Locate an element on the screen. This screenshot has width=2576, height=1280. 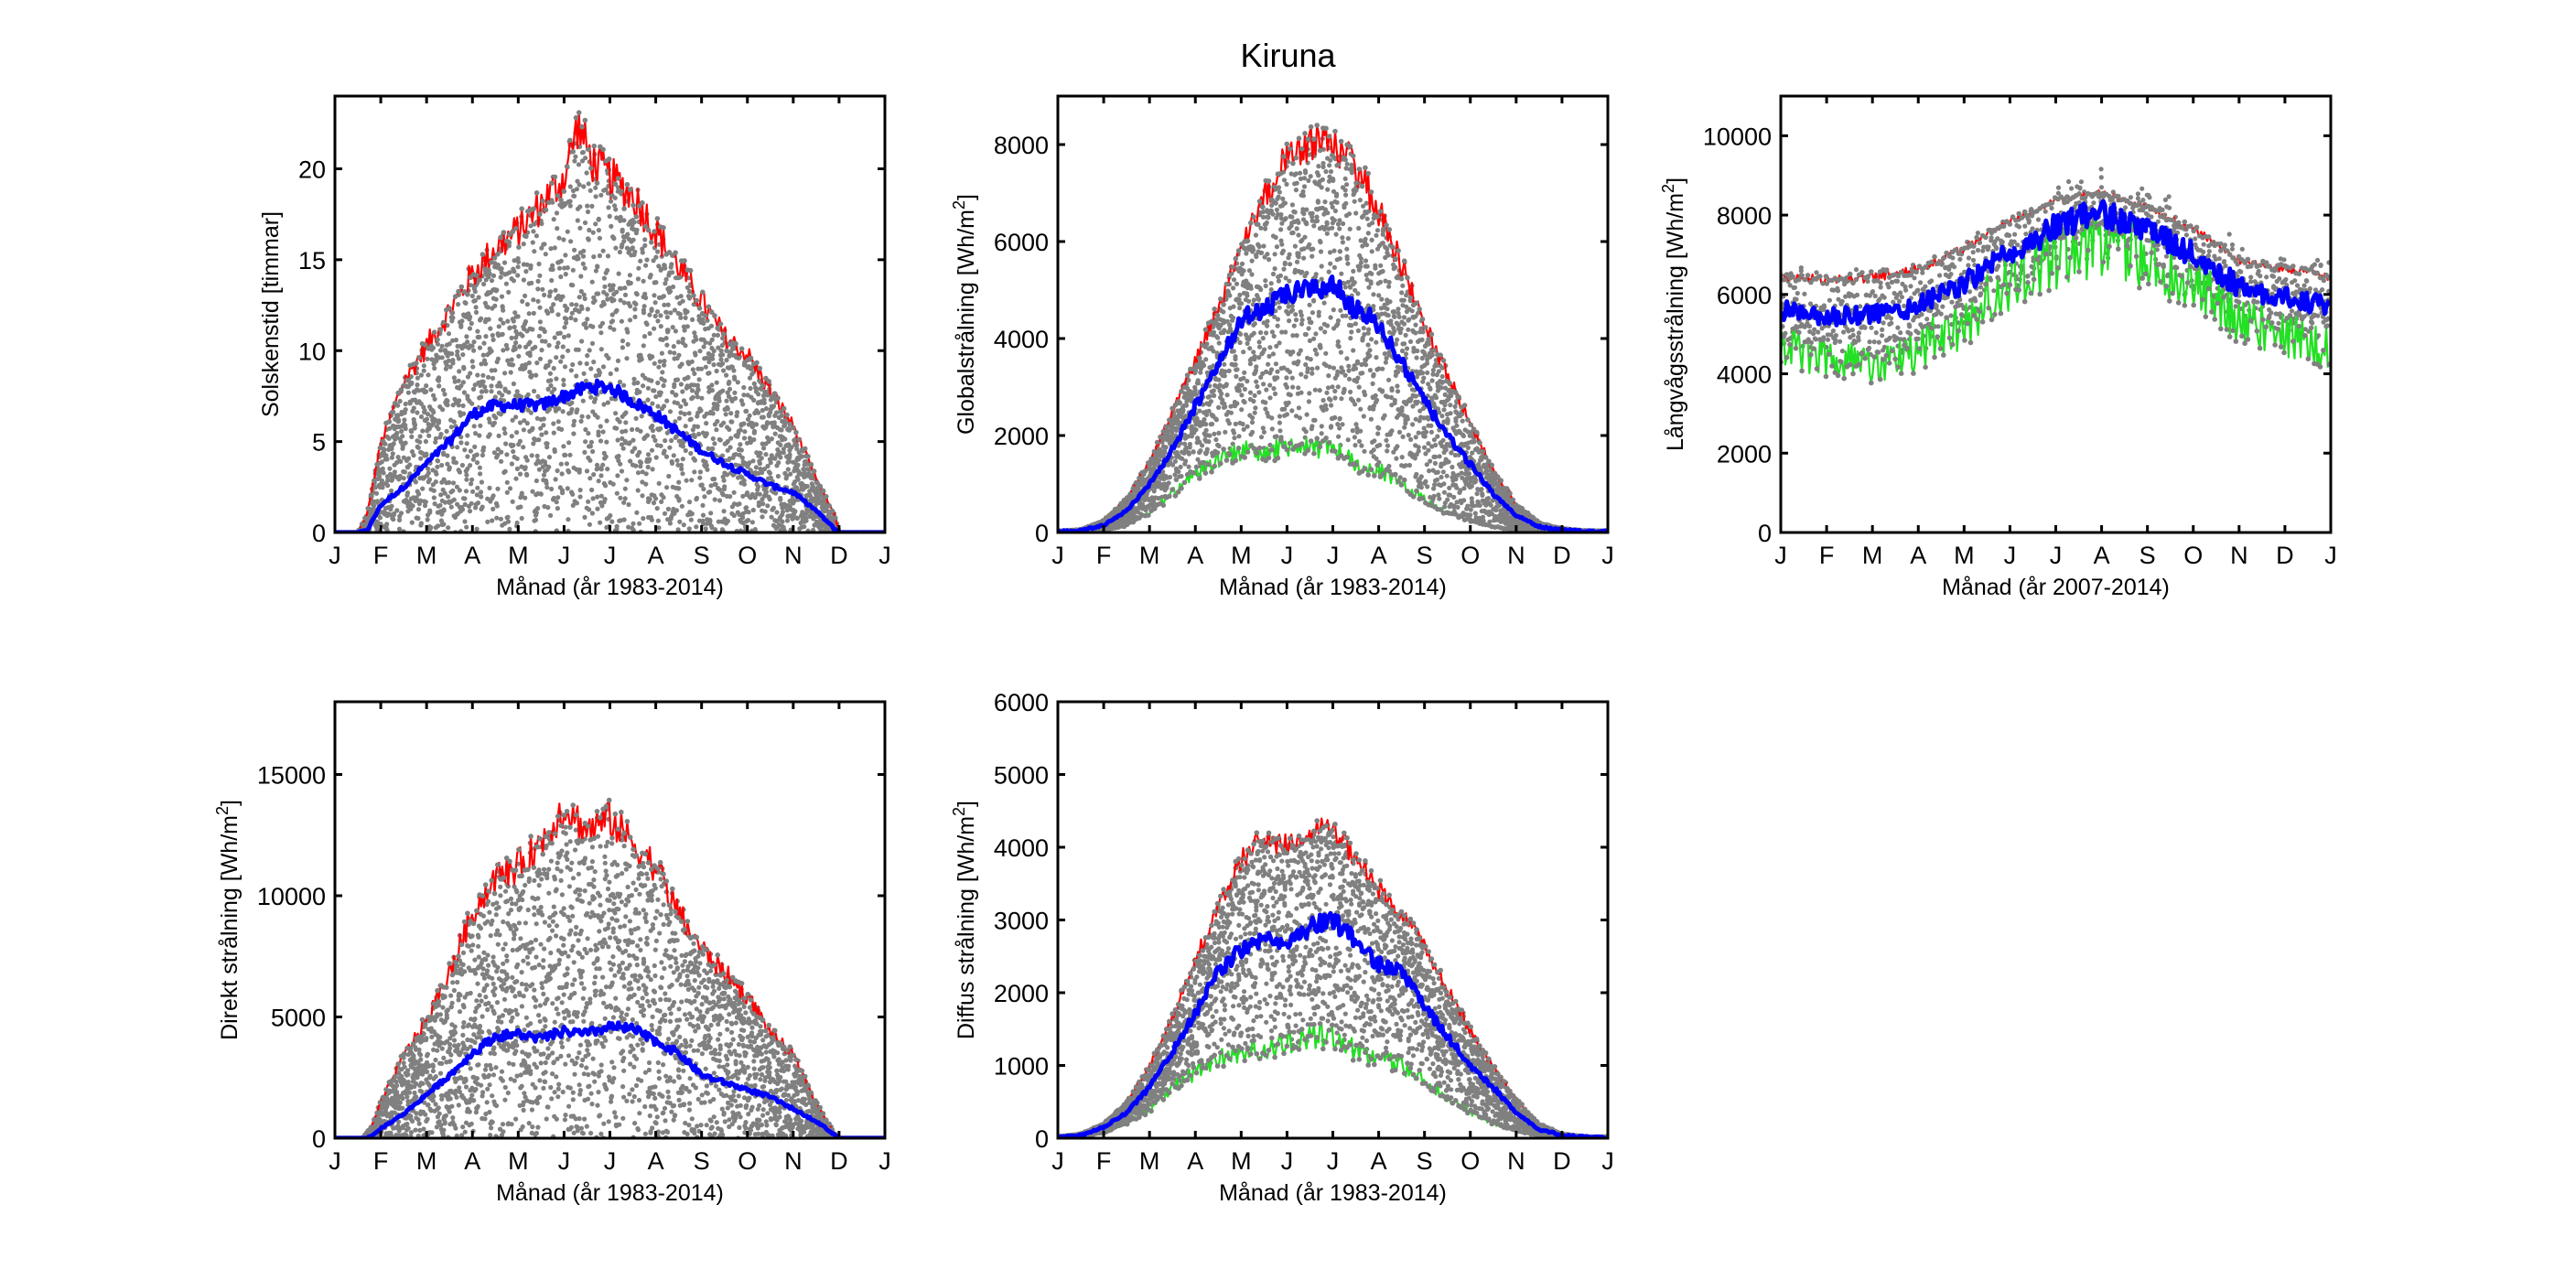
x-tick-label: J is located at coordinates (335, 555).